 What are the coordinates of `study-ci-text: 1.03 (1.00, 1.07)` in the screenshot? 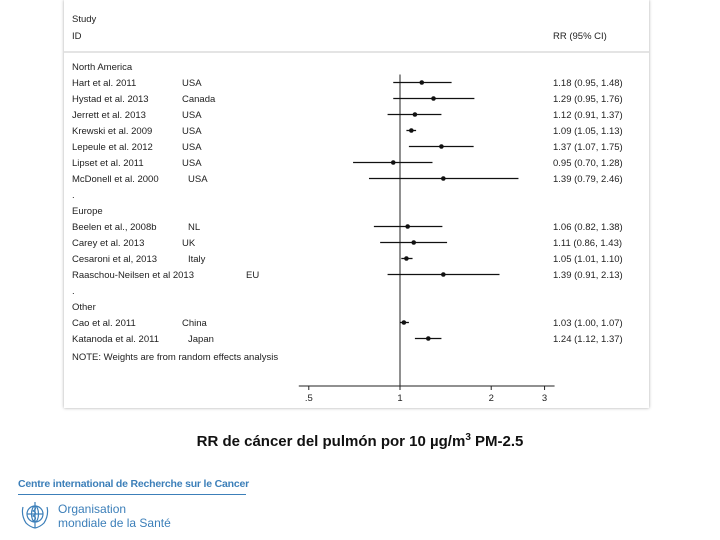 It's located at (588, 323).